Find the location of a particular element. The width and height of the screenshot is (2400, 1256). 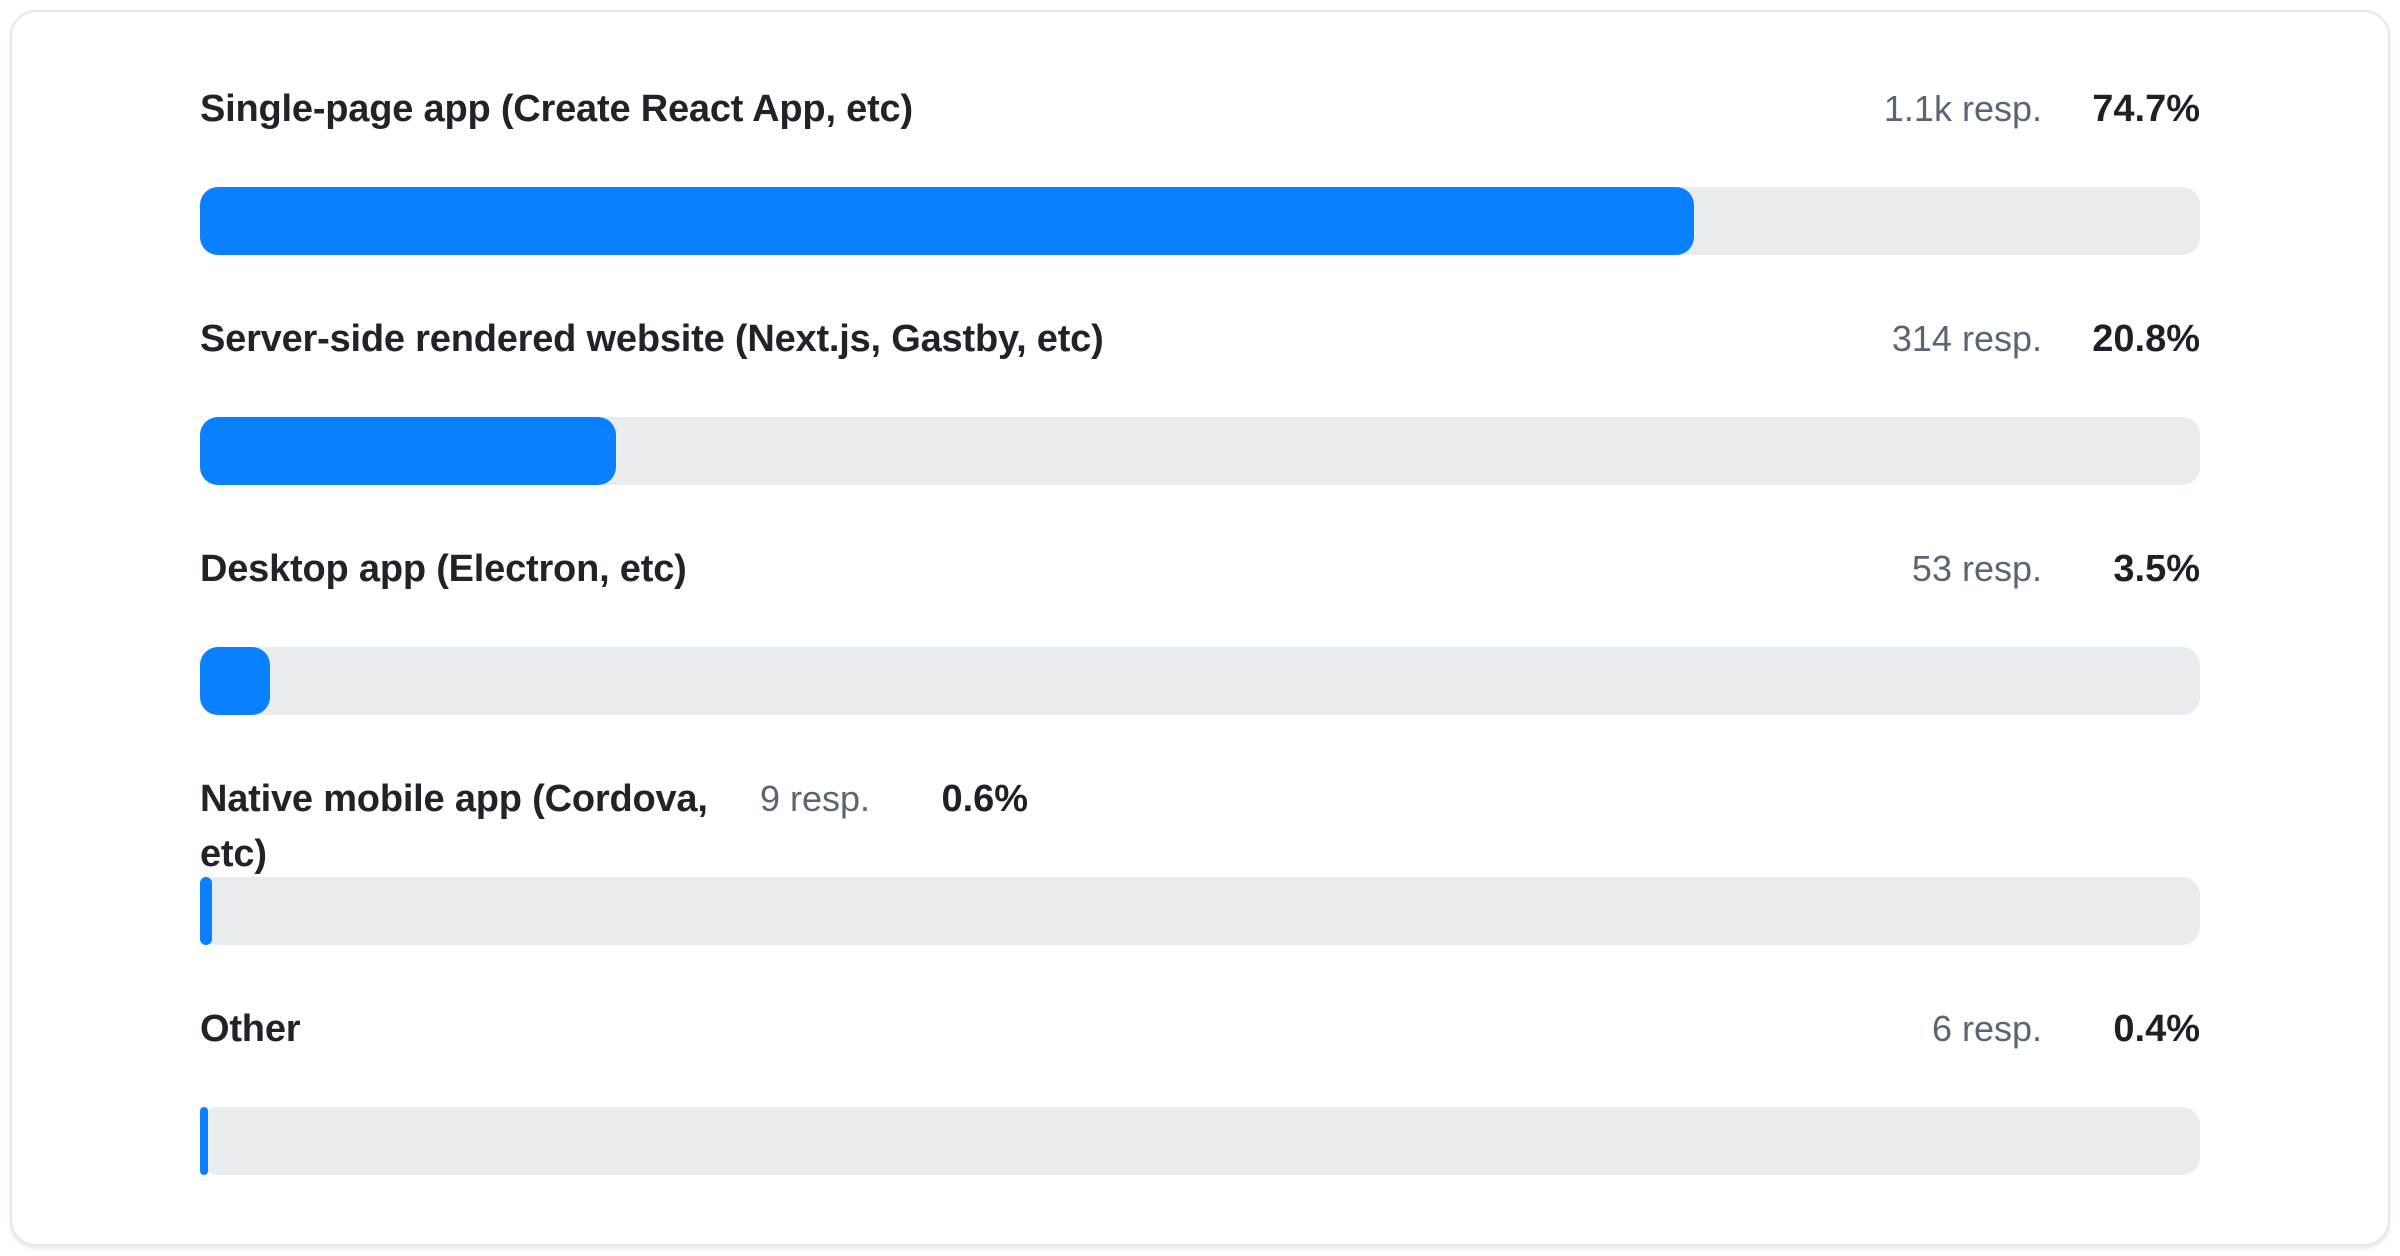

response-count: 314 resp. is located at coordinates (1966, 338).